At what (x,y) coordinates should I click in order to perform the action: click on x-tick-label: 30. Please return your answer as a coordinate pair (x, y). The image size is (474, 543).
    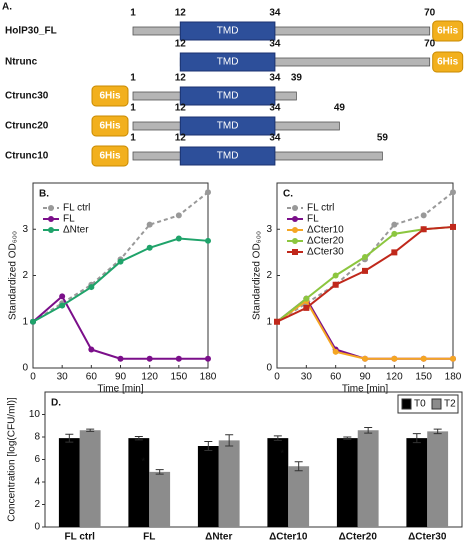
    Looking at the image, I should click on (63, 377).